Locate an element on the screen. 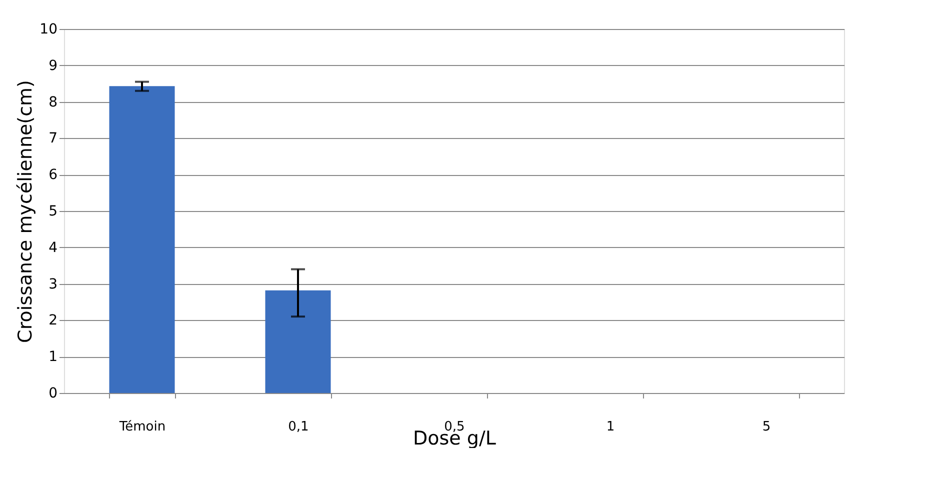  x-tick-label: 0,1 is located at coordinates (298, 427).